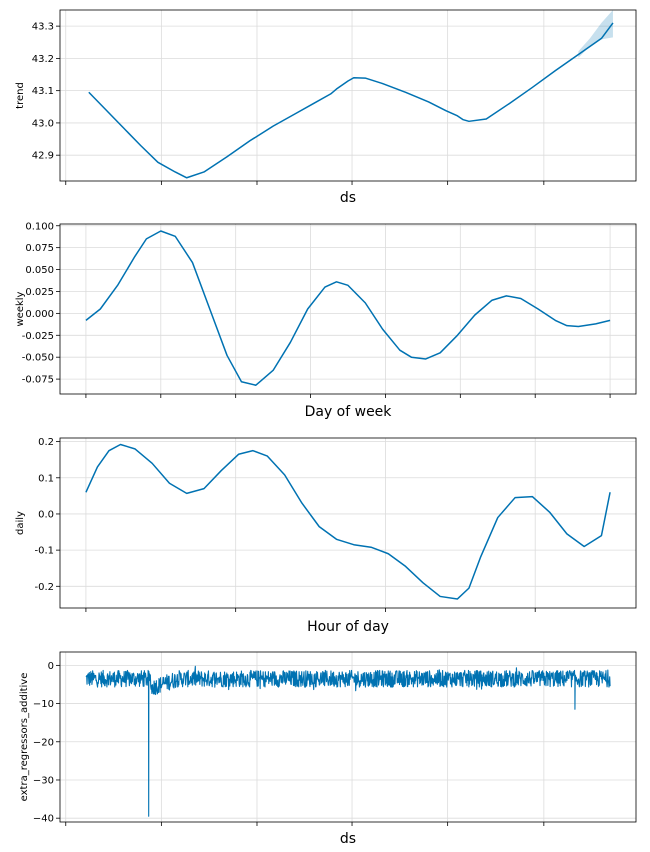 The image size is (650, 852). What do you see at coordinates (43, 156) in the screenshot?
I see `ytick-label: 42.9` at bounding box center [43, 156].